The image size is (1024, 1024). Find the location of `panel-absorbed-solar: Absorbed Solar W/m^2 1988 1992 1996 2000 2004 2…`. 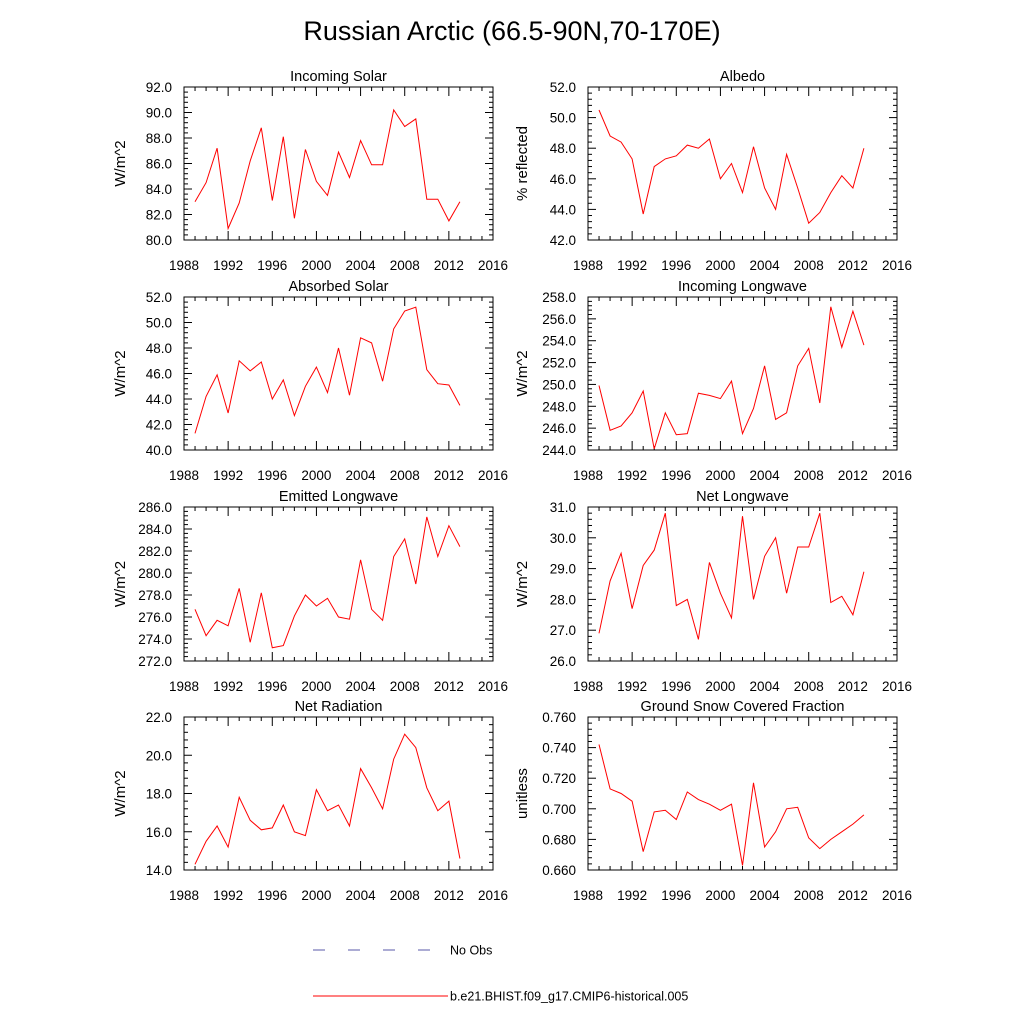

panel-absorbed-solar: Absorbed Solar W/m^2 1988 1992 1996 2000 2004 2… is located at coordinates (310, 381).